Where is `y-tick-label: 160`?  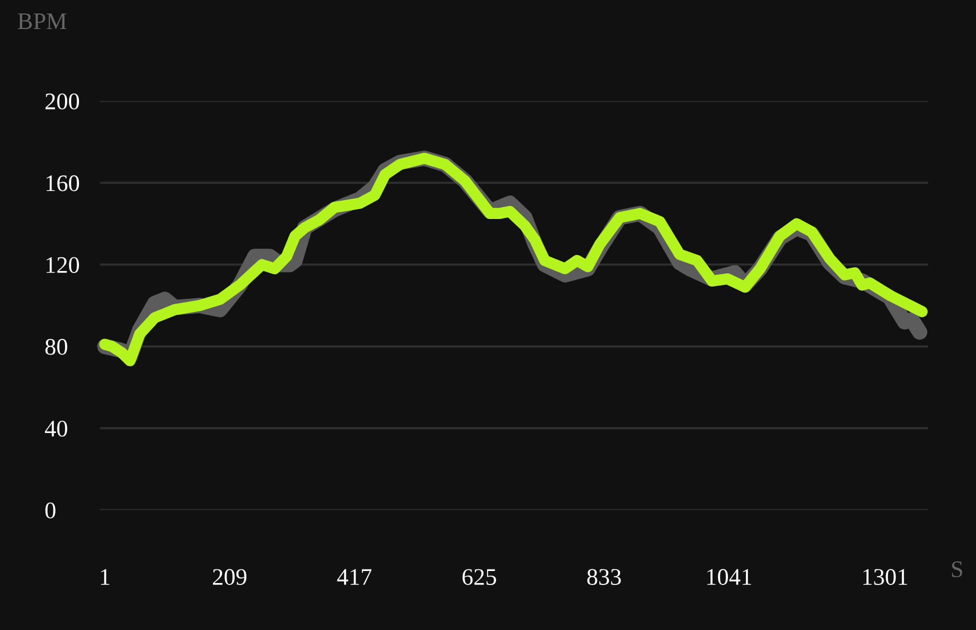
y-tick-label: 160 is located at coordinates (62, 183).